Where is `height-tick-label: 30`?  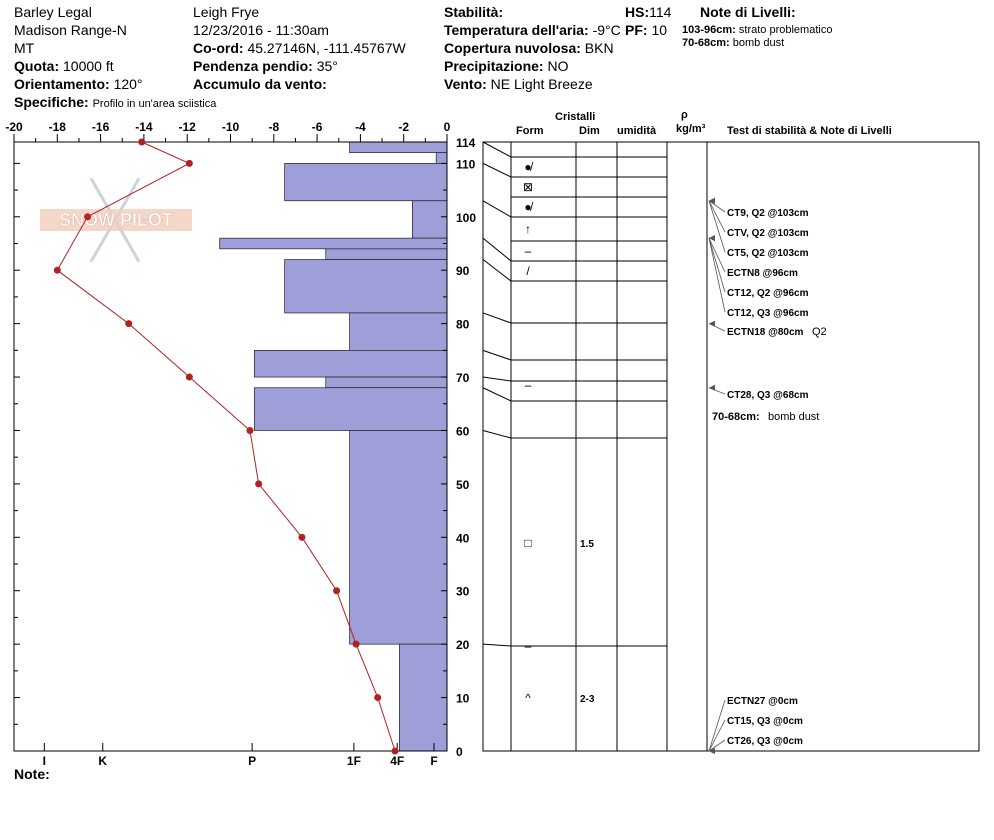
height-tick-label: 30 is located at coordinates (463, 592).